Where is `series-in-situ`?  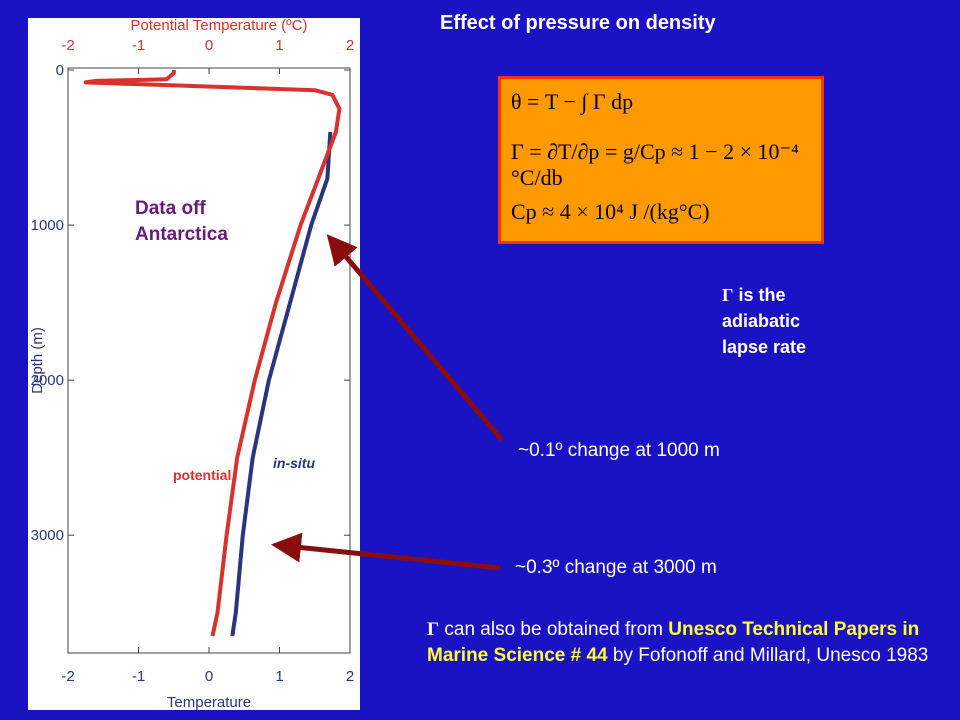
series-in-situ is located at coordinates (281, 384).